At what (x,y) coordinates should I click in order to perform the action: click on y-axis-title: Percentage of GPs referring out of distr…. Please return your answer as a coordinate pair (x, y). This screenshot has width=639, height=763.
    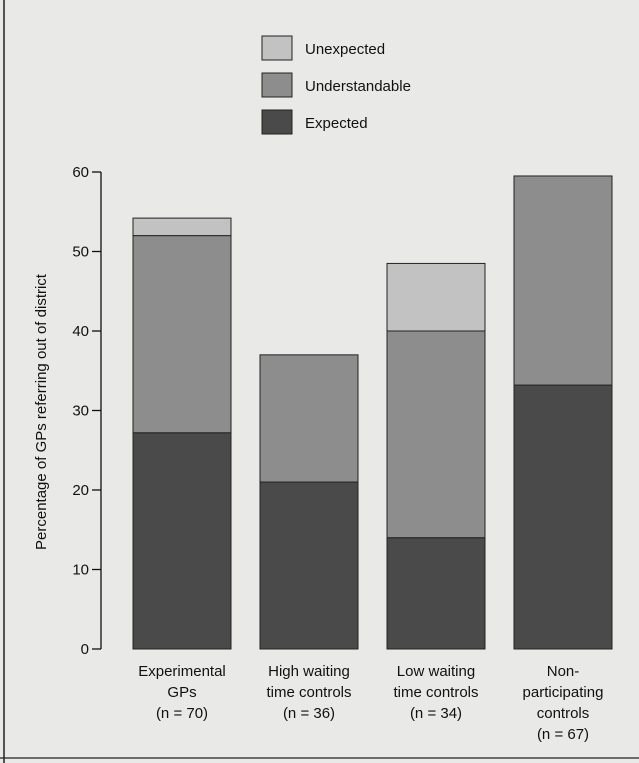
    Looking at the image, I should click on (41, 411).